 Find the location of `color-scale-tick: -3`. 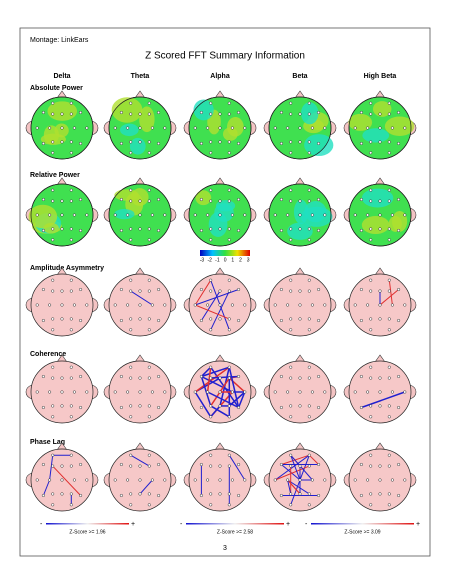

color-scale-tick: -3 is located at coordinates (202, 260).